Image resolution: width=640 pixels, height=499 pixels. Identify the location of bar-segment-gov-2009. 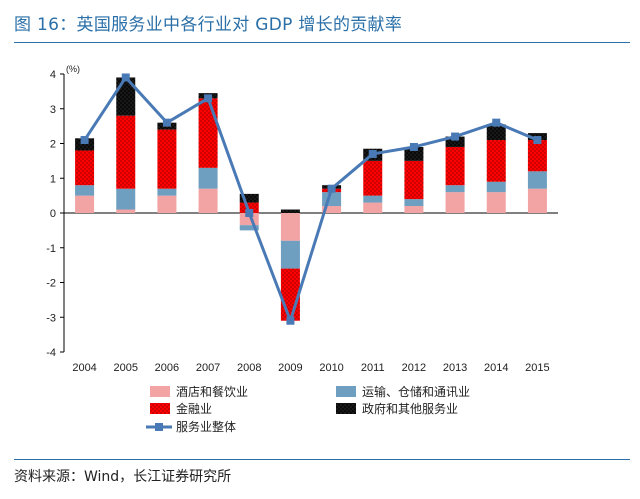
(290, 211).